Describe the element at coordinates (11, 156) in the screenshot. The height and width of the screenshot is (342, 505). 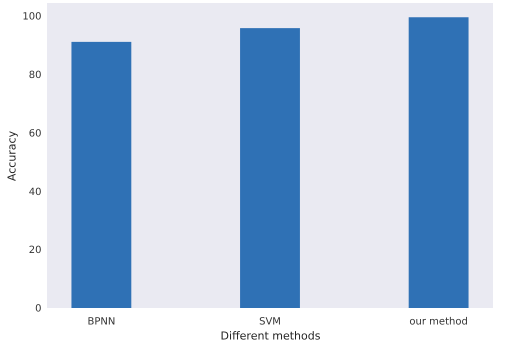
I see `y-axis-title: Accuracy` at that location.